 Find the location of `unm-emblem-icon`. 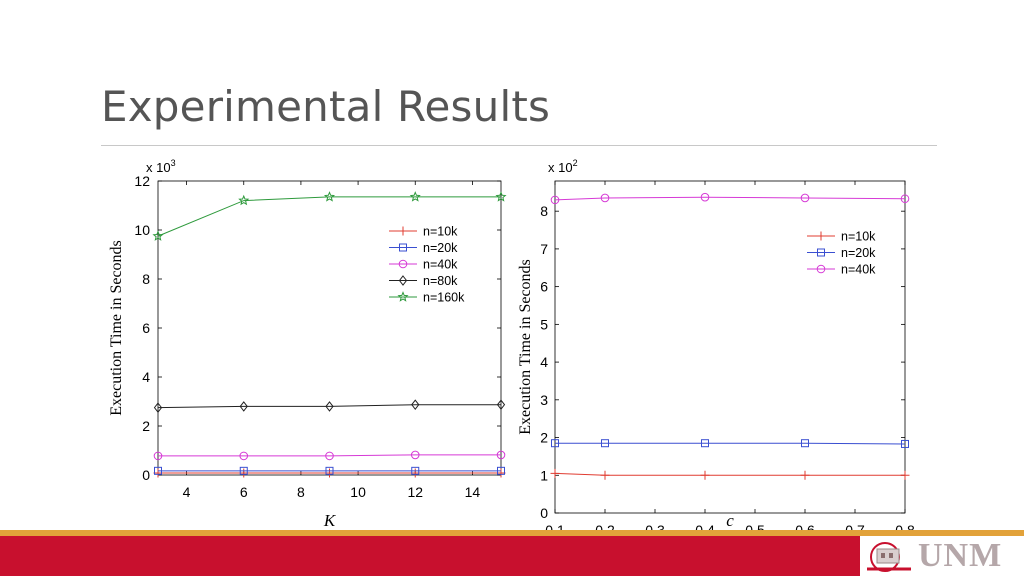

unm-emblem-icon is located at coordinates (889, 557).